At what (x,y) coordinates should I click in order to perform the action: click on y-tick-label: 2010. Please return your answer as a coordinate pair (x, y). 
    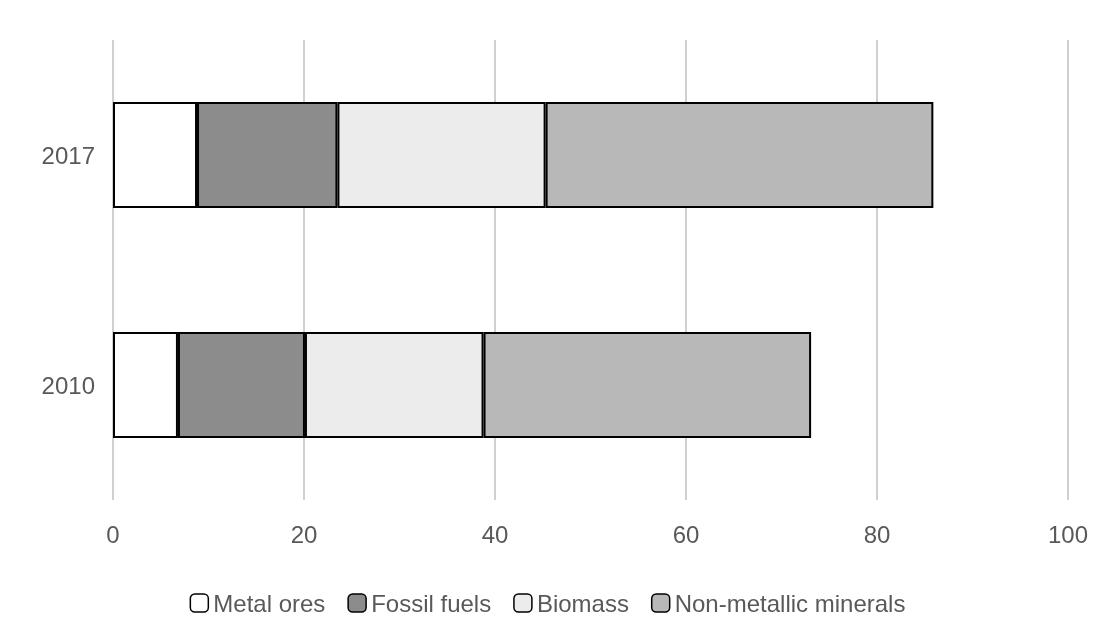
    Looking at the image, I should click on (68, 385).